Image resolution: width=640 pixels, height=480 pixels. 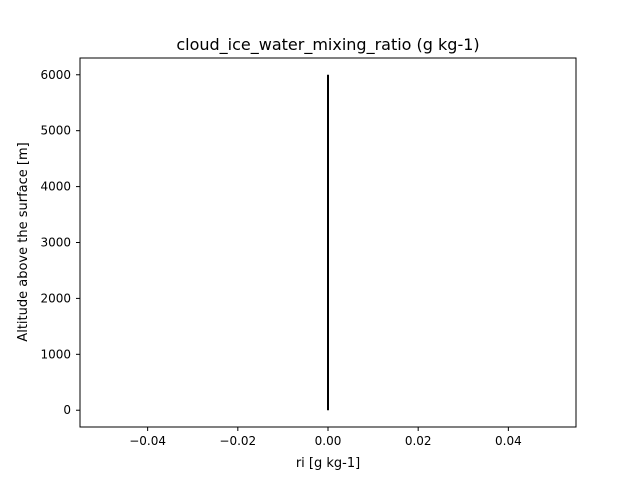 What do you see at coordinates (55, 187) in the screenshot?
I see `y-tick-label: 4000` at bounding box center [55, 187].